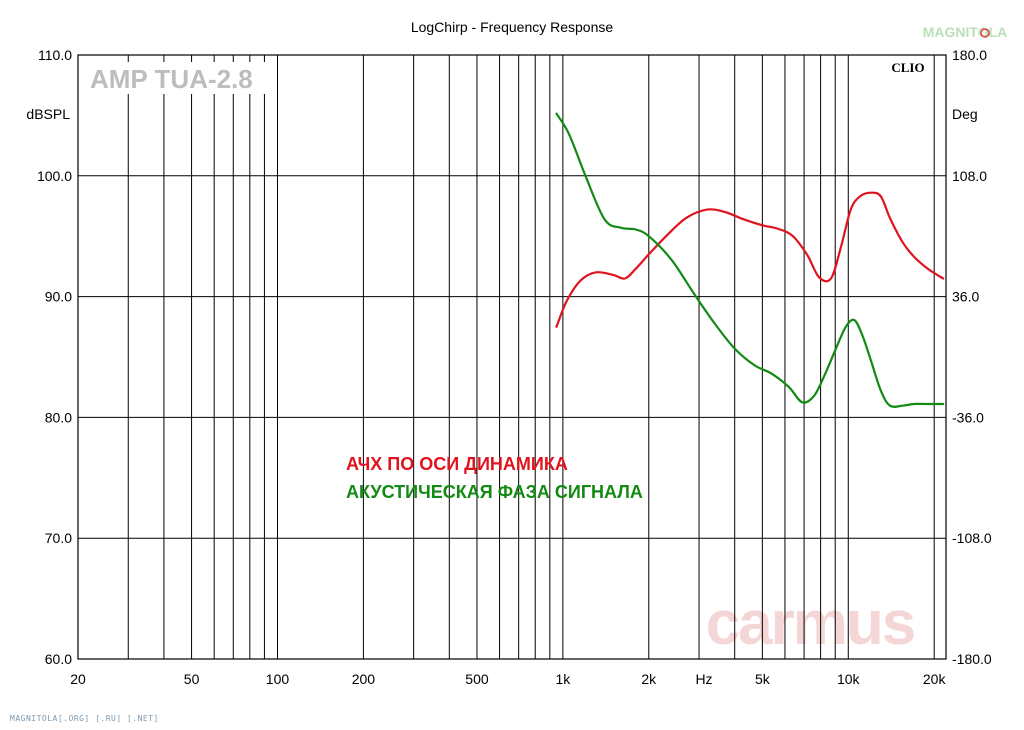  Describe the element at coordinates (457, 464) in the screenshot. I see `legend-frequency-response: АЧХ ПО ОСИ ДИНАМИКА` at that location.